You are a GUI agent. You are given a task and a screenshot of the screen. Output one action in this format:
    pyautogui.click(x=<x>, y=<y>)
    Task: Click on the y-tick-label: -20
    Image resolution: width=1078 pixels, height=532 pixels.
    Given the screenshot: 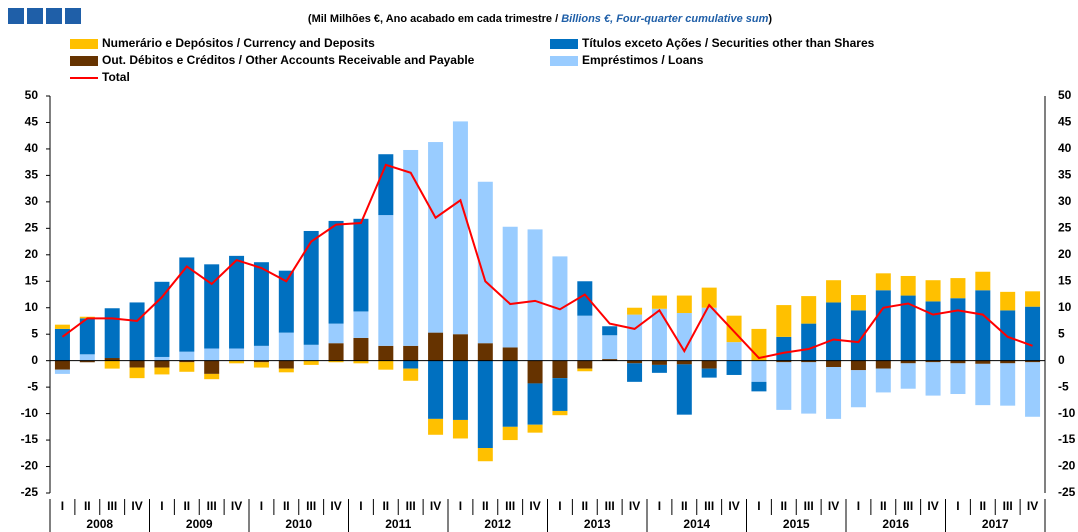 What is the action you would take?
    pyautogui.click(x=30, y=466)
    